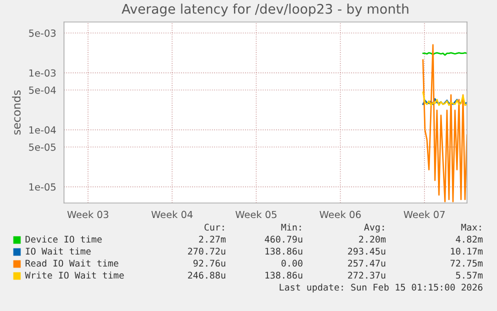 The height and width of the screenshot is (311, 497). Describe the element at coordinates (16, 112) in the screenshot. I see `y-axis-title: seconds` at that location.